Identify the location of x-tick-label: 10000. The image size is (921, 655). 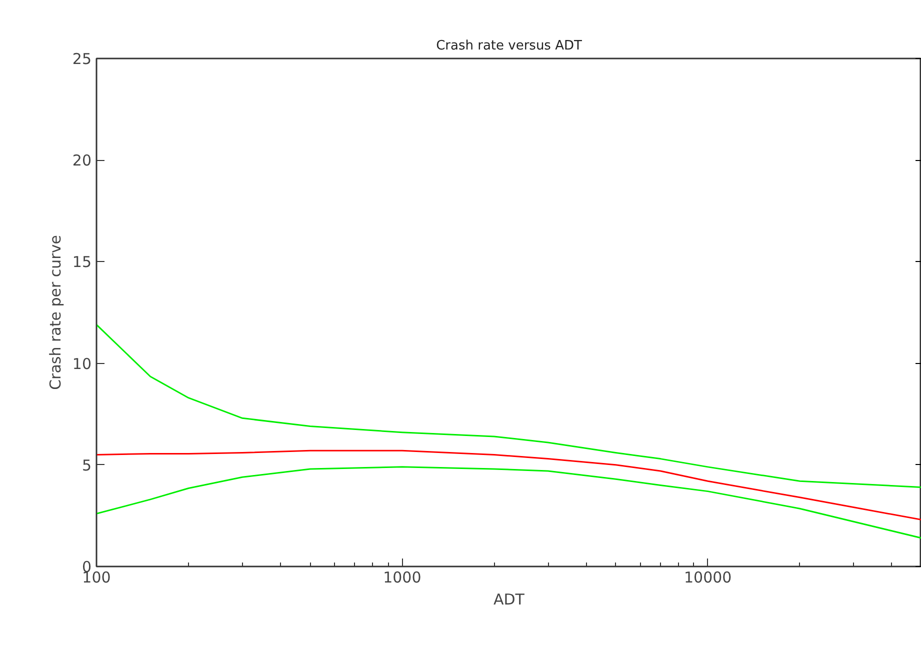
(708, 577).